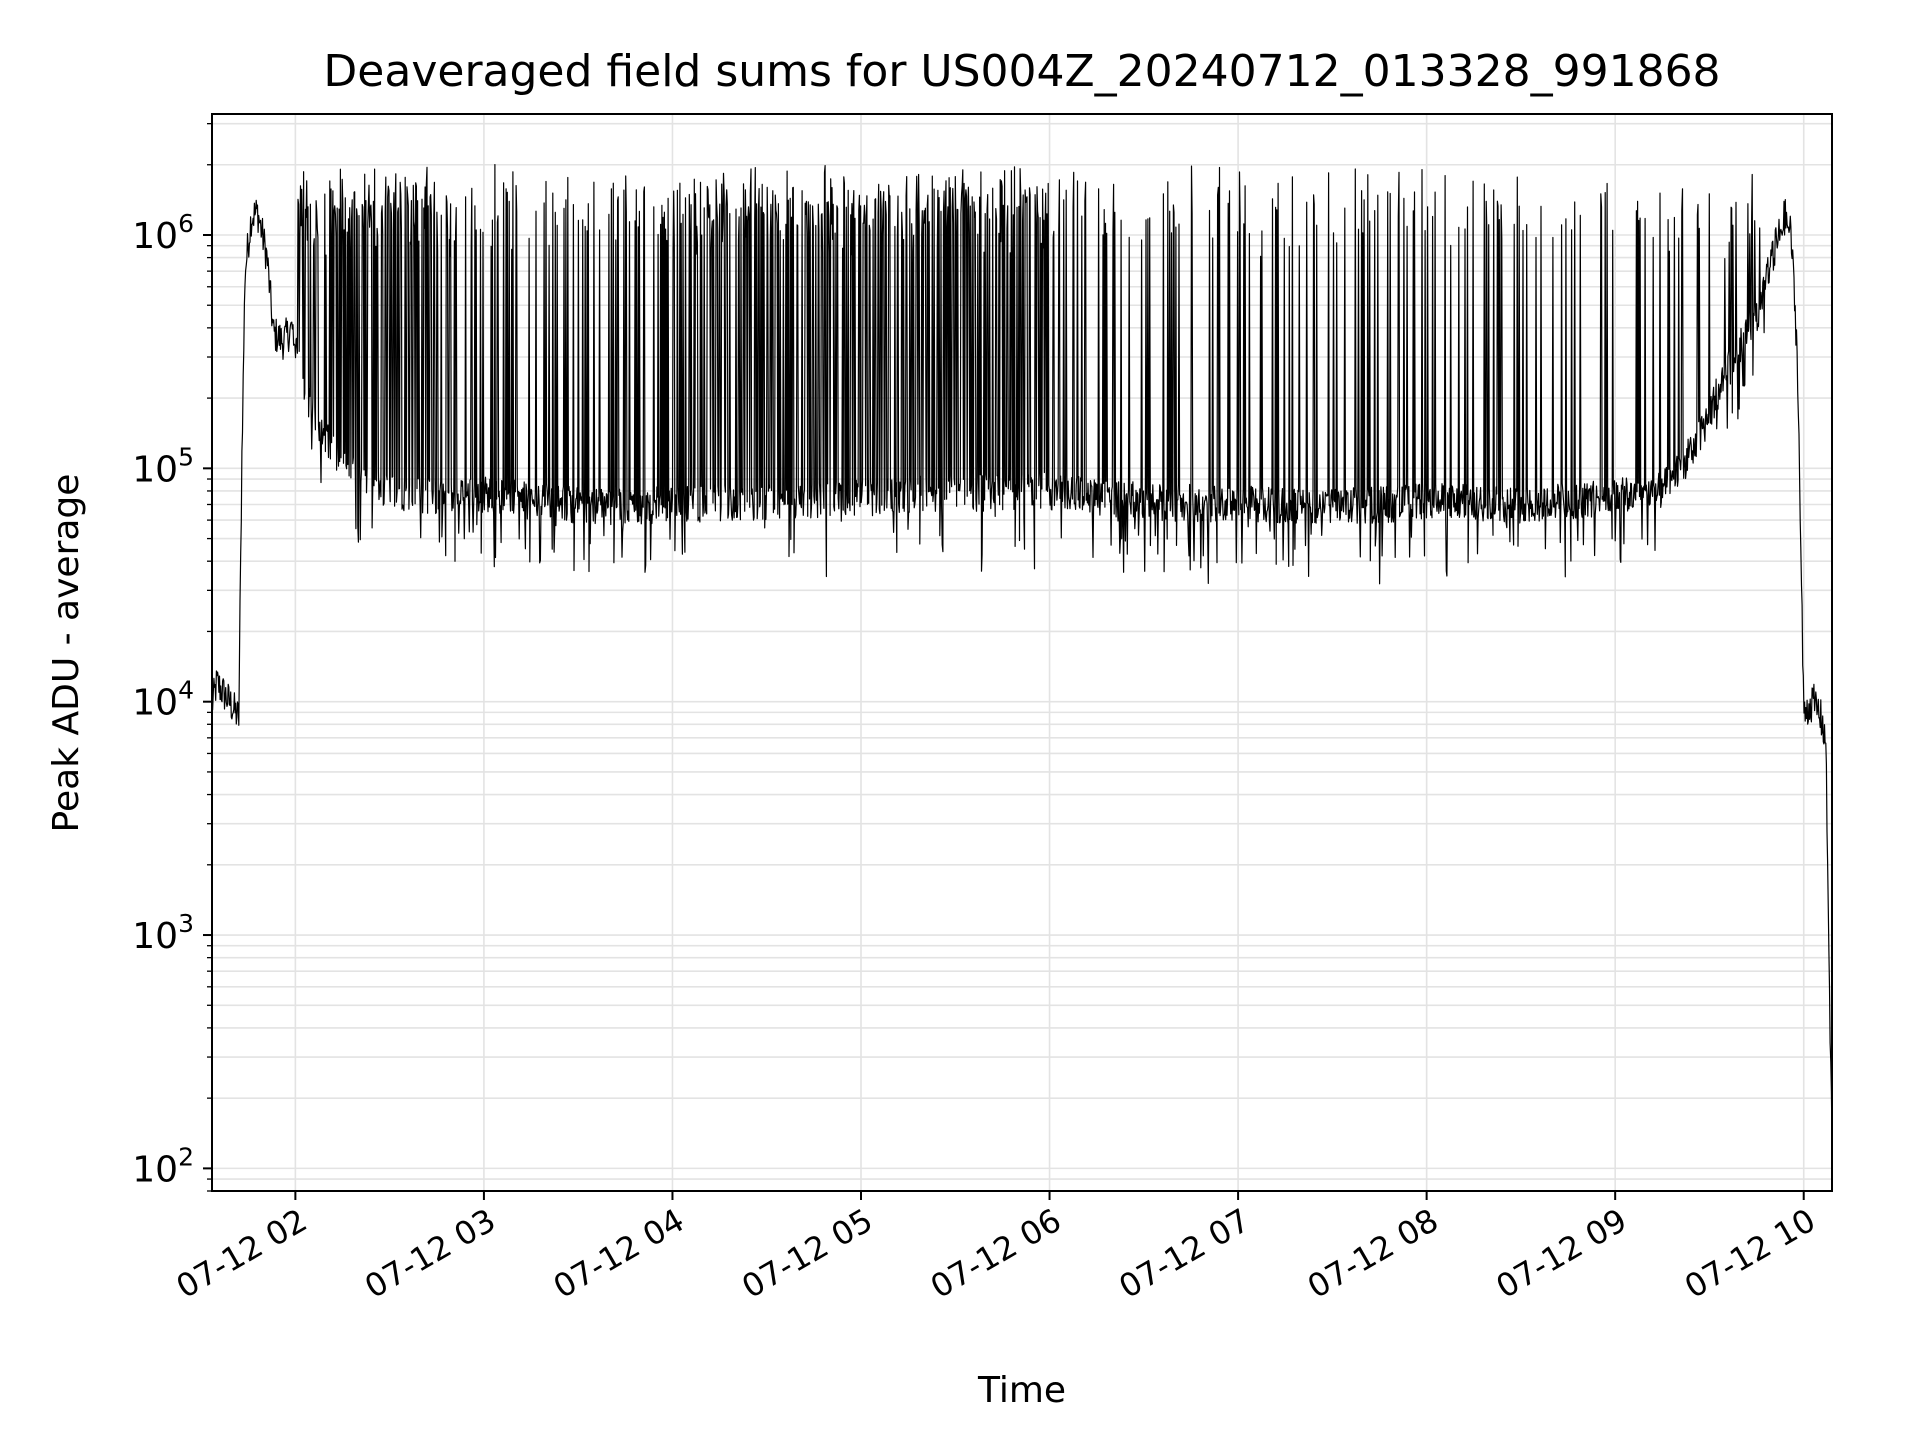  Describe the element at coordinates (186, 690) in the screenshot. I see `y-tick-exponent: 4` at that location.